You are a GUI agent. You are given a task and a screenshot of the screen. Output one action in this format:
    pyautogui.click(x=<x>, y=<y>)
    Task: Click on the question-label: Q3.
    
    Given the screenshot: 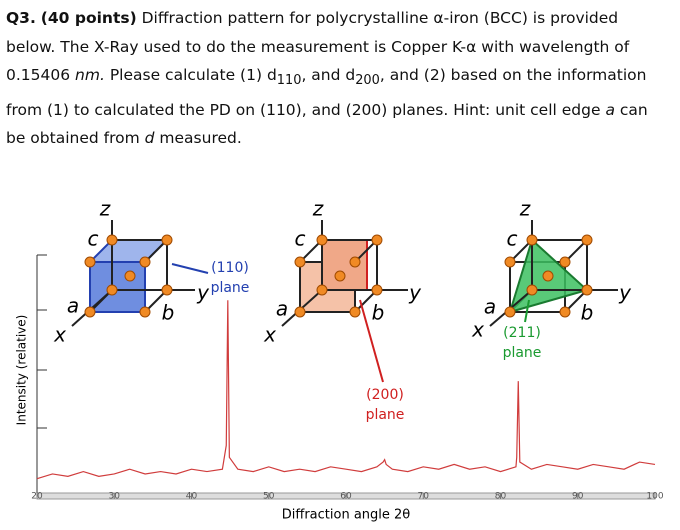 What is the action you would take?
    pyautogui.click(x=21, y=18)
    